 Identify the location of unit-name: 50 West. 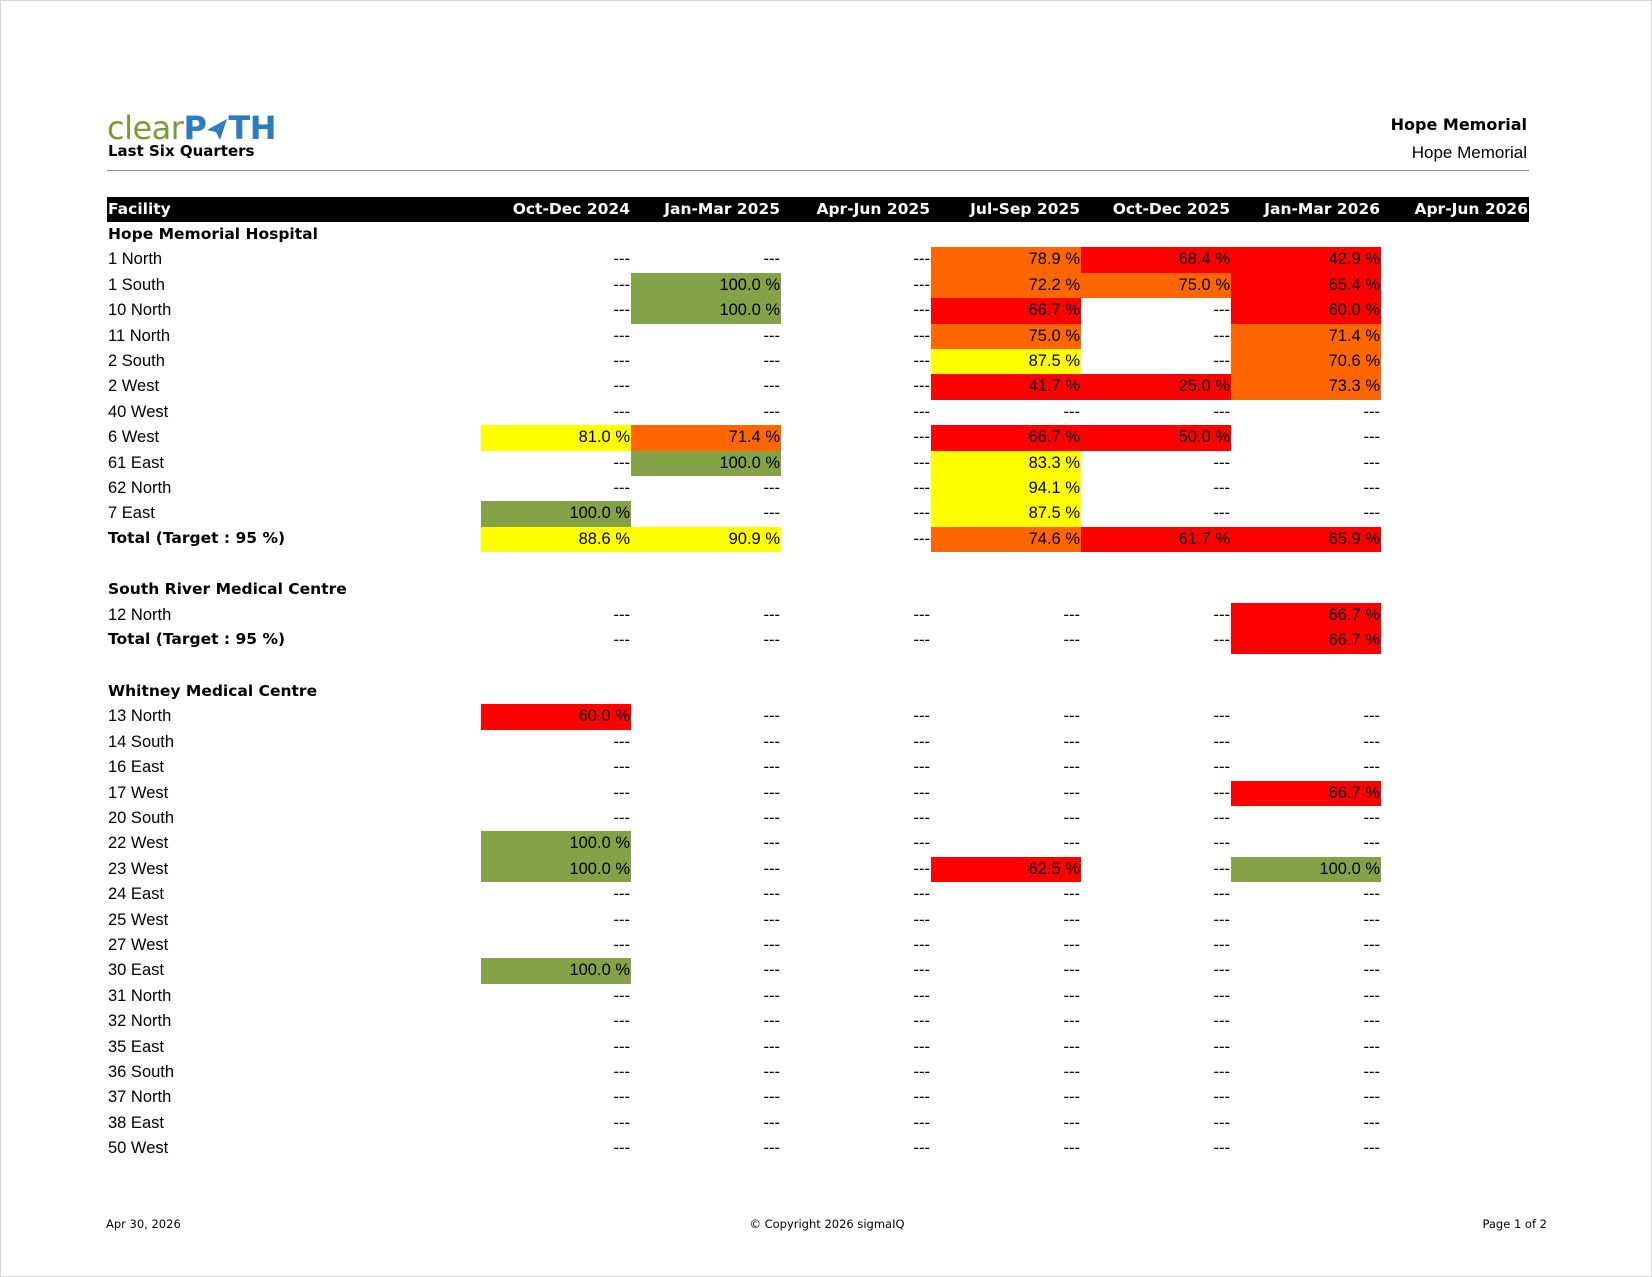
(138, 1148).